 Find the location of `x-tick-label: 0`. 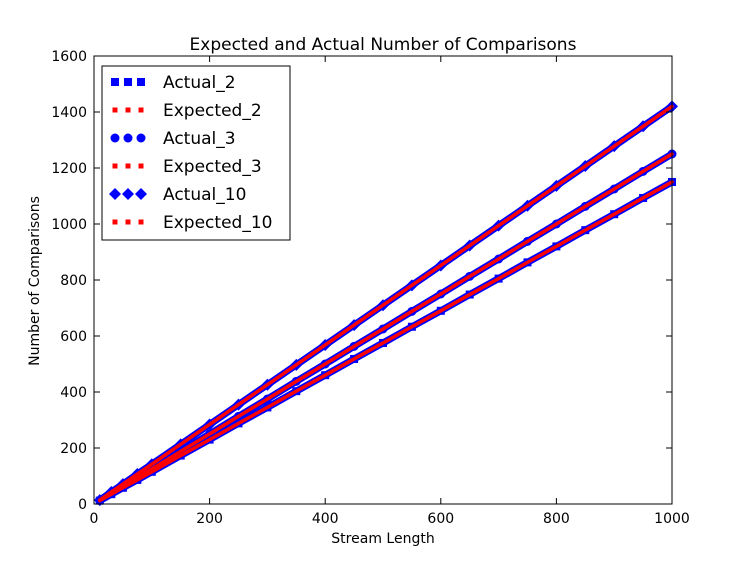

x-tick-label: 0 is located at coordinates (94, 519).